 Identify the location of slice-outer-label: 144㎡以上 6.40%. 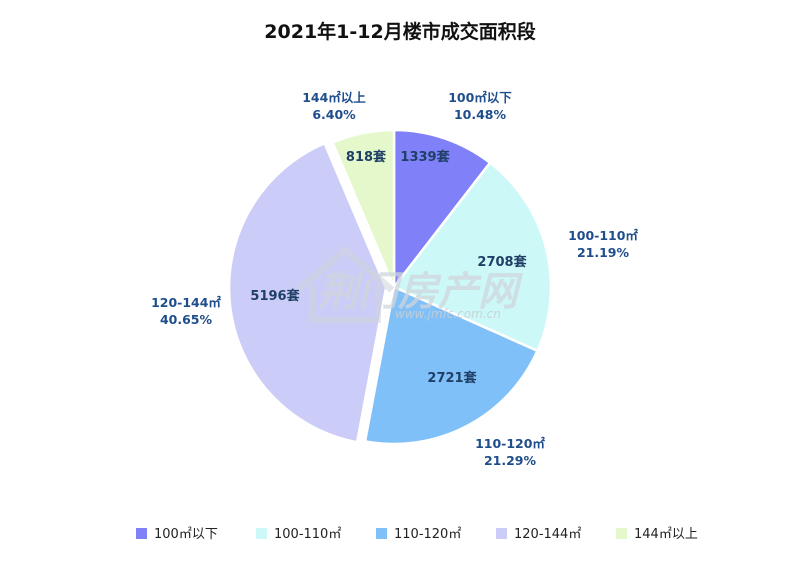
(334, 106).